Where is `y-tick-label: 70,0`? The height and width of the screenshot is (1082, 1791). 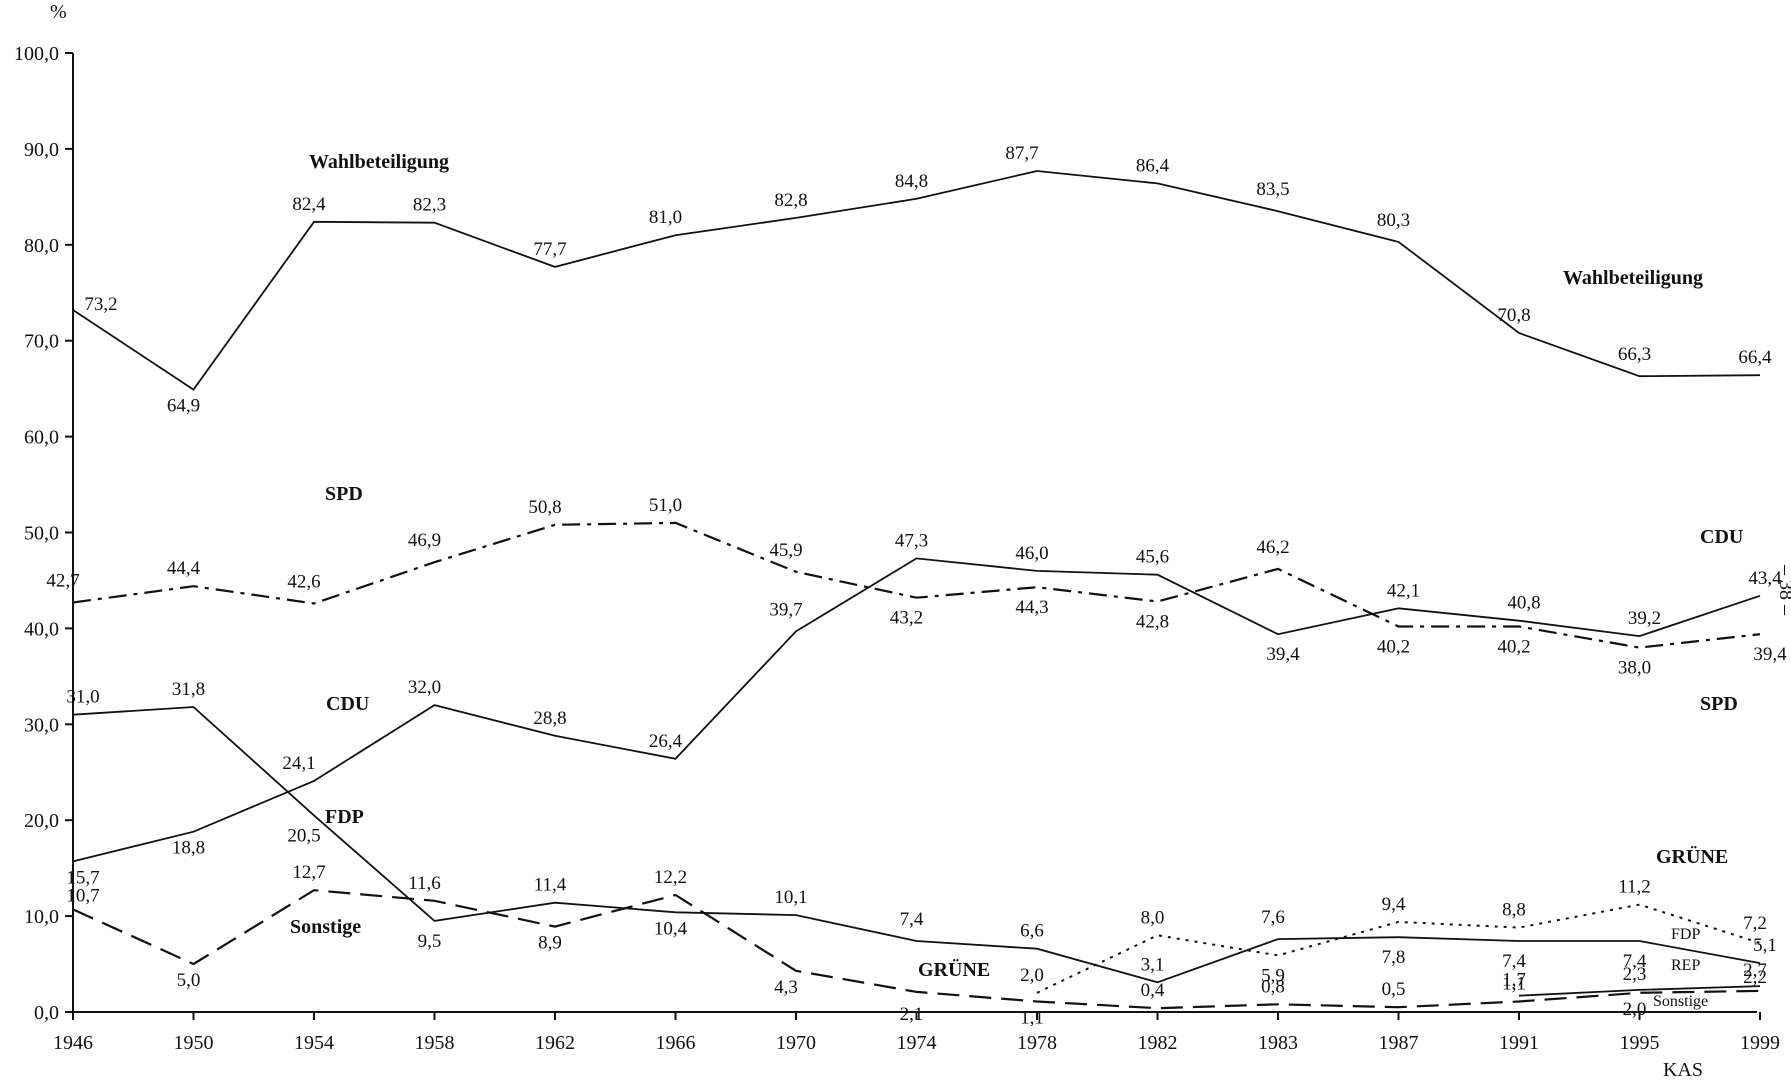 y-tick-label: 70,0 is located at coordinates (41, 342).